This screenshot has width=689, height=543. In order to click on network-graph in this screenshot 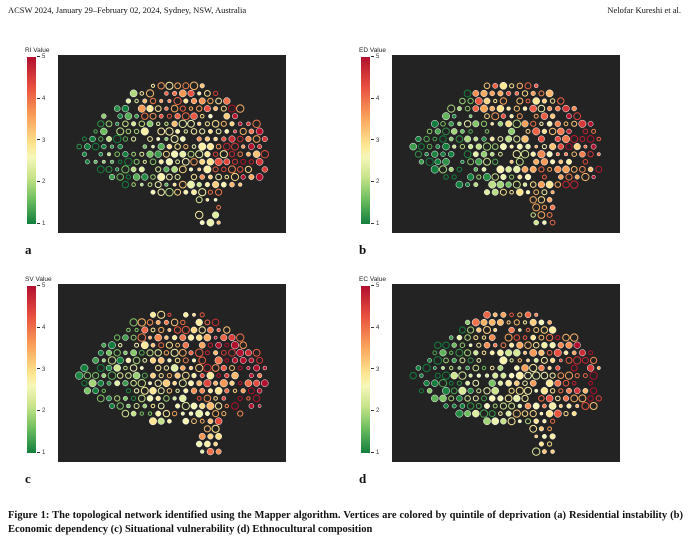, I will do `click(506, 153)`.